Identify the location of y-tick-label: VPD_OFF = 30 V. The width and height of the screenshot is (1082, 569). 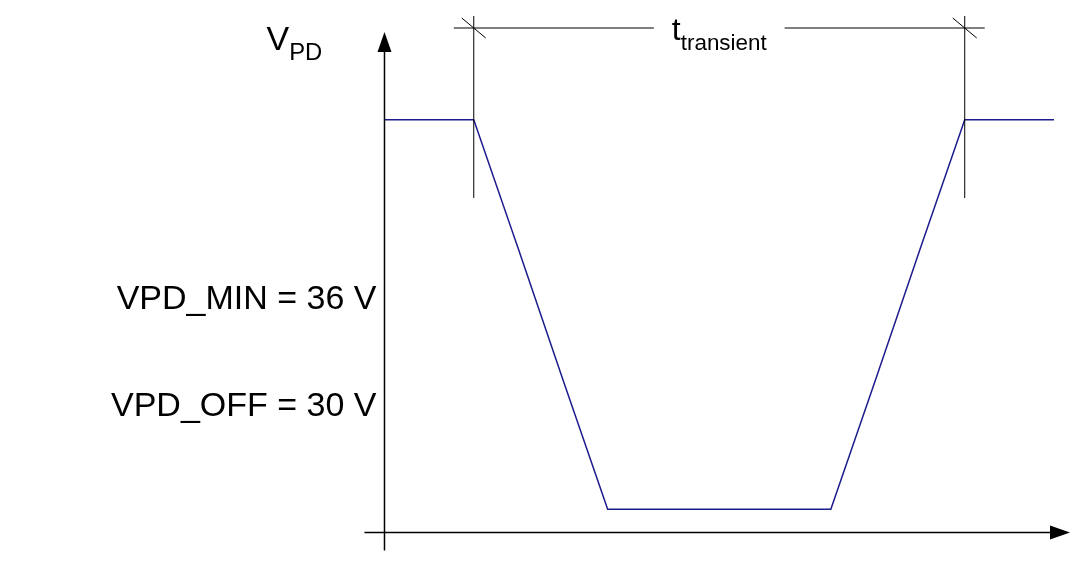
(243, 404).